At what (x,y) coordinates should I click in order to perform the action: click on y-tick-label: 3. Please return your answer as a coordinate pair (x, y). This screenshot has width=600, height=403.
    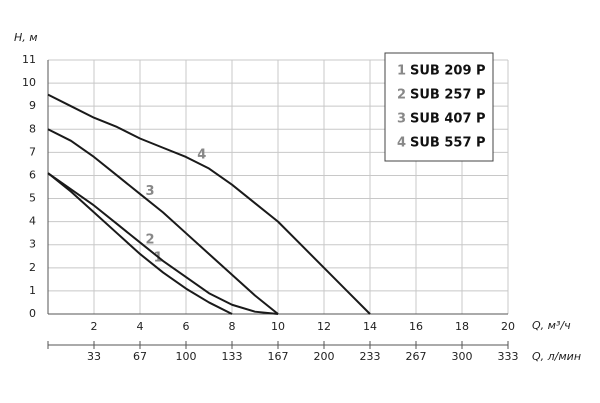
    Looking at the image, I should click on (32, 244).